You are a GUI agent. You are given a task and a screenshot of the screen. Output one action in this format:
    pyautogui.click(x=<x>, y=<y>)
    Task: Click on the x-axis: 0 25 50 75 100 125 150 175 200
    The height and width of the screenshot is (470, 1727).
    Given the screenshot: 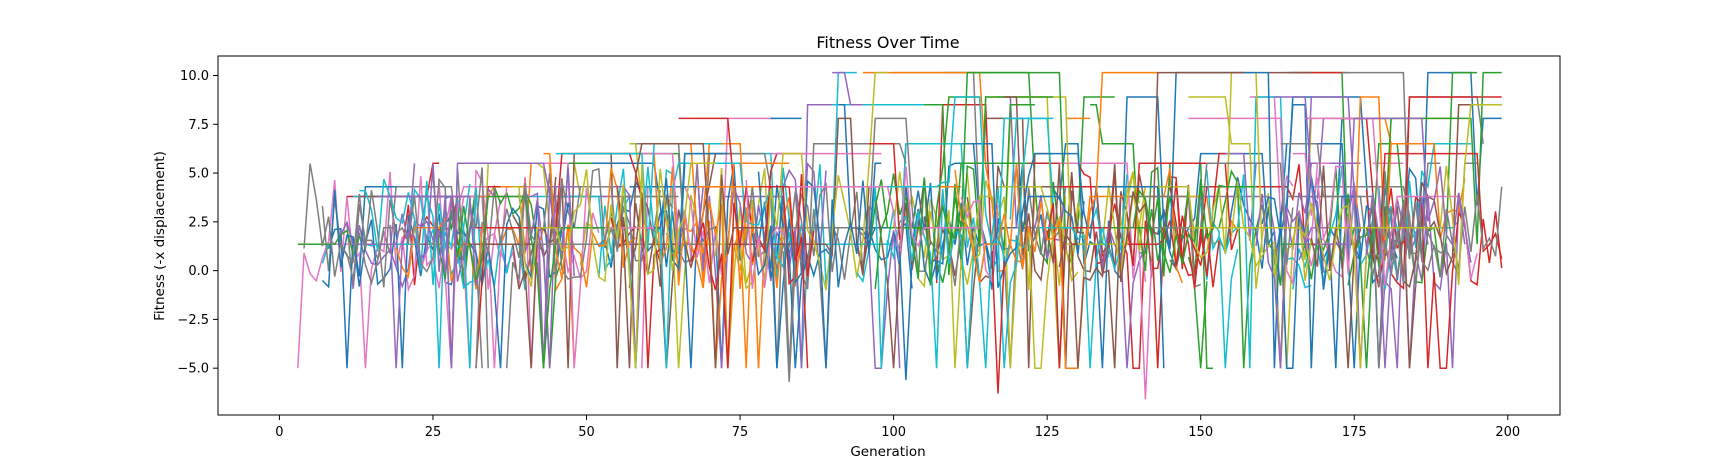 What is the action you would take?
    pyautogui.click(x=897, y=427)
    